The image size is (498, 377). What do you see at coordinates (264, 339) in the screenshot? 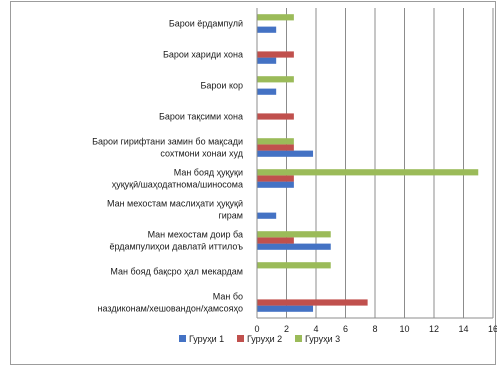
I see `legend-label: Гуруҳи 2` at bounding box center [264, 339].